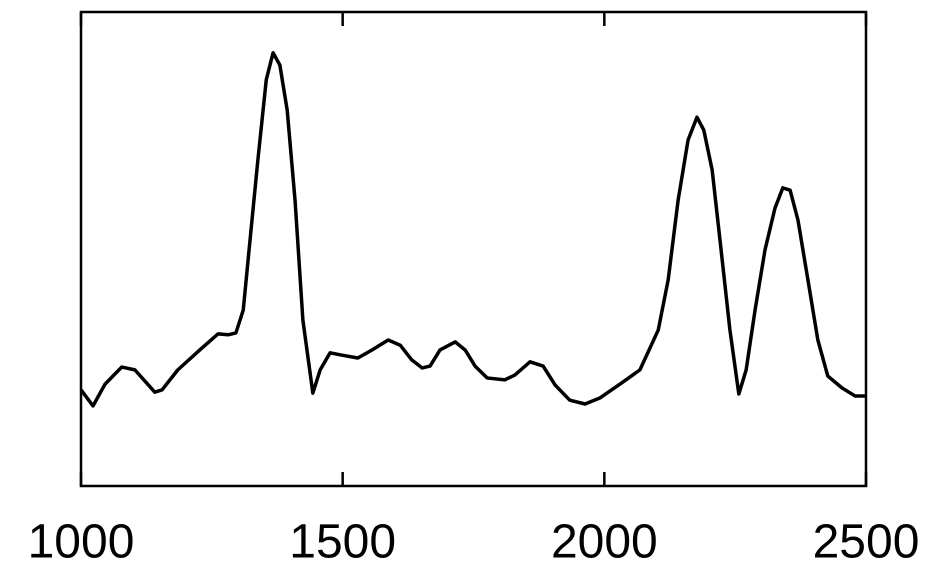  I want to click on x-tick-label: 2000, so click(604, 542).